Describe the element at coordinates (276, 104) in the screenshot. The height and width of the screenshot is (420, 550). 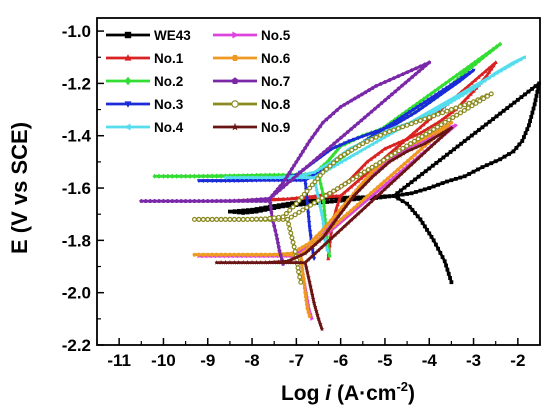
I see `legend-label: No.8` at that location.